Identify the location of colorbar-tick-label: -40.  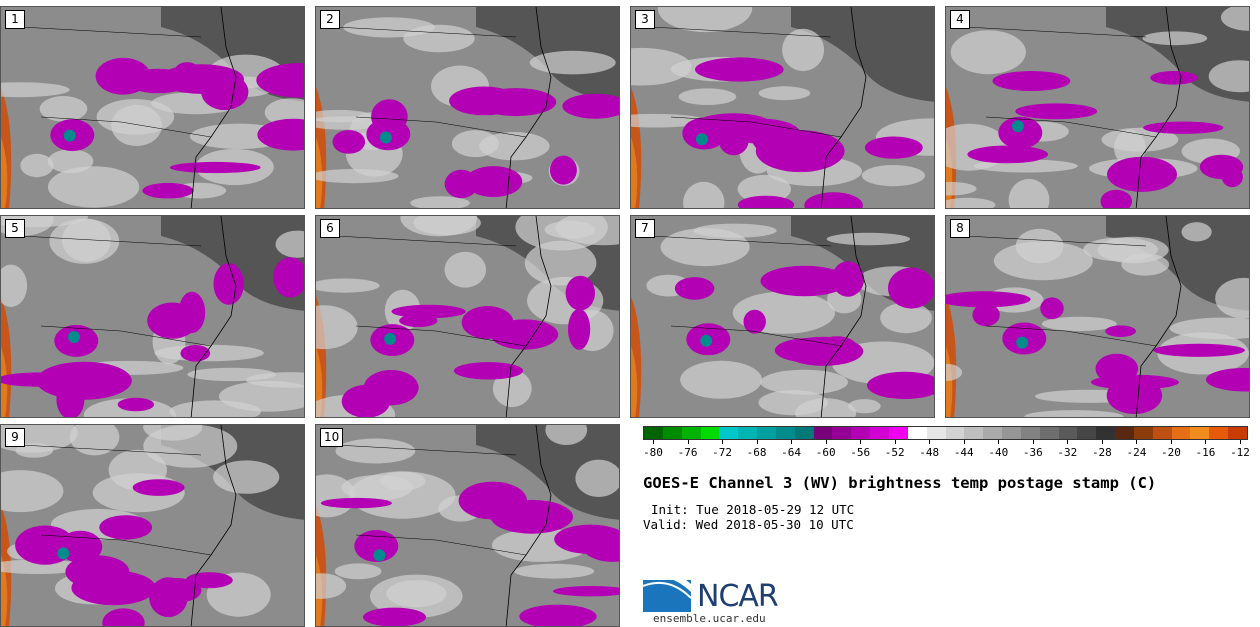
(998, 452).